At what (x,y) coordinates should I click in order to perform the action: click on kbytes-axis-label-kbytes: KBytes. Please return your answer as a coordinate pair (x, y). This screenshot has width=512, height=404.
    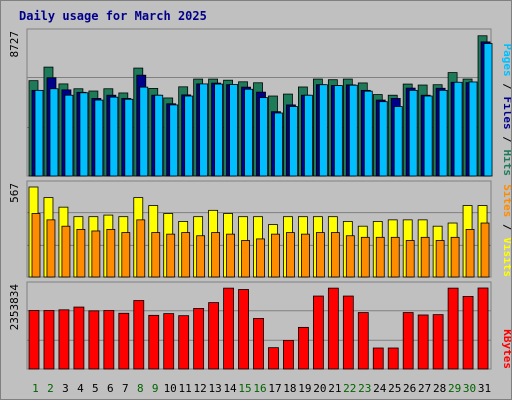
    Looking at the image, I should click on (506, 349).